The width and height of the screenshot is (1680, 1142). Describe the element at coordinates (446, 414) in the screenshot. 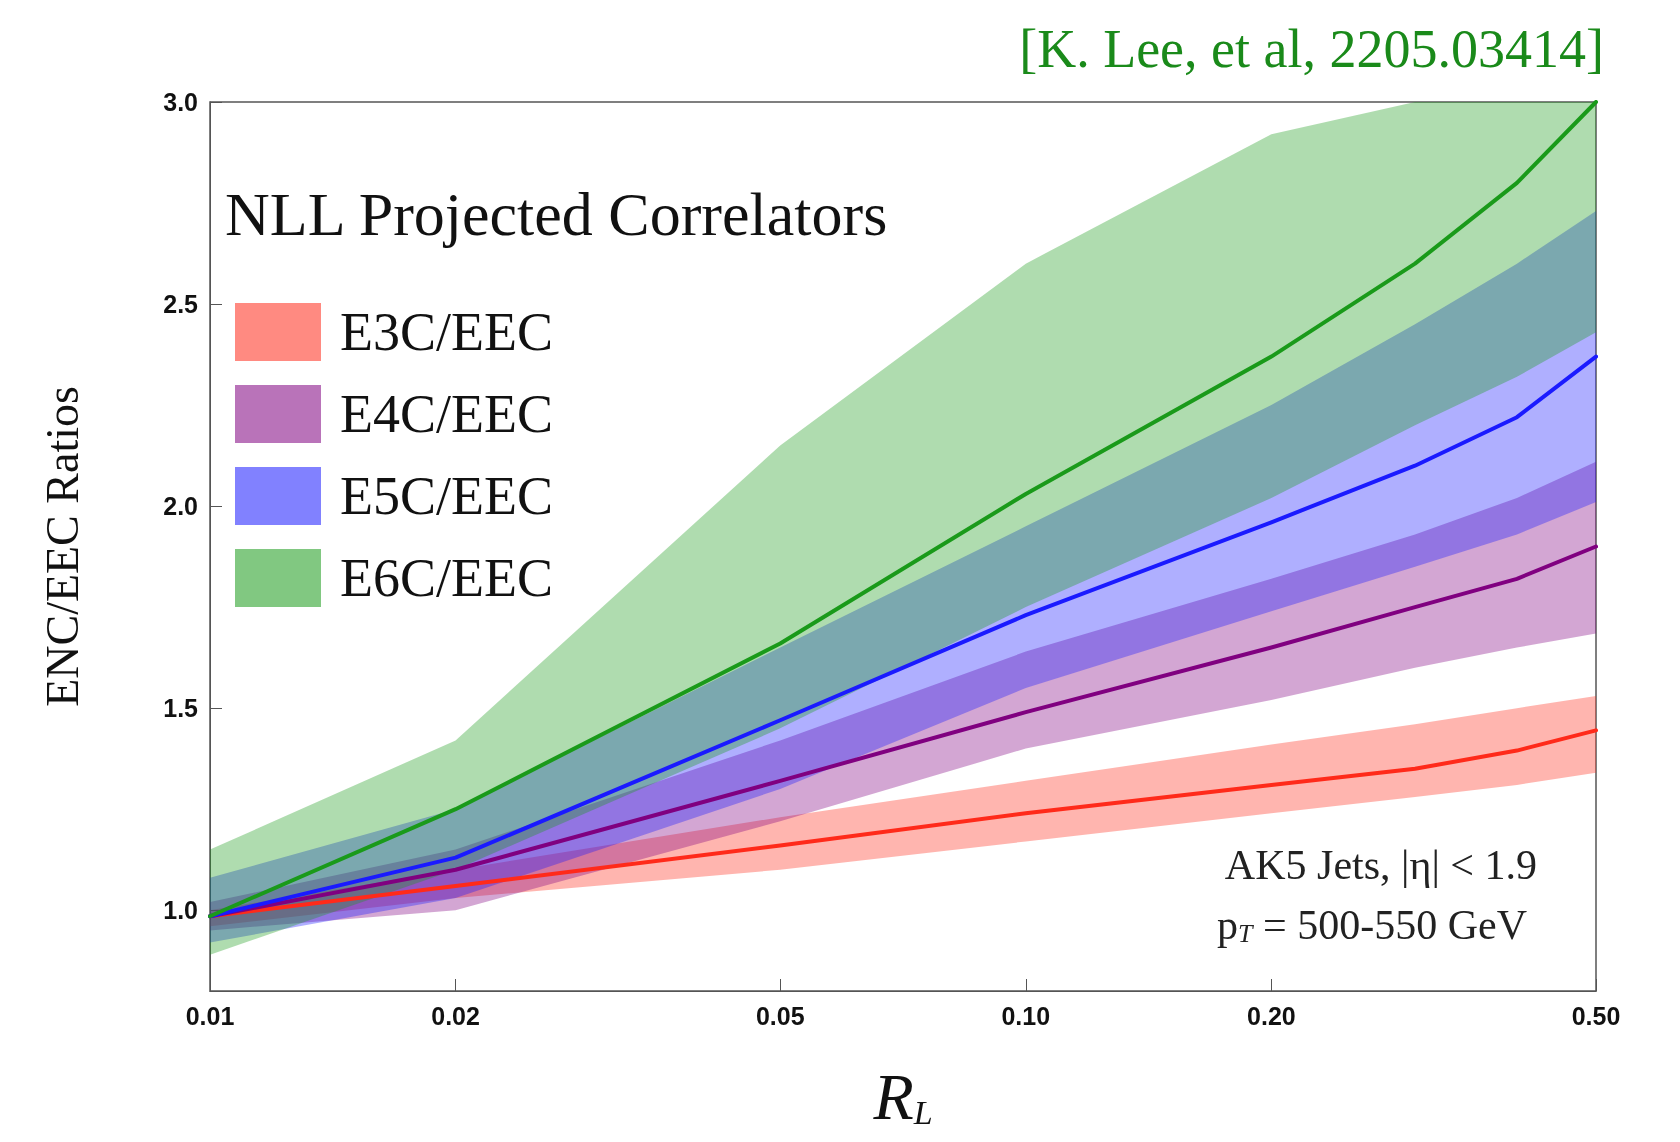

I see `legend-label: E4C/EEC` at that location.